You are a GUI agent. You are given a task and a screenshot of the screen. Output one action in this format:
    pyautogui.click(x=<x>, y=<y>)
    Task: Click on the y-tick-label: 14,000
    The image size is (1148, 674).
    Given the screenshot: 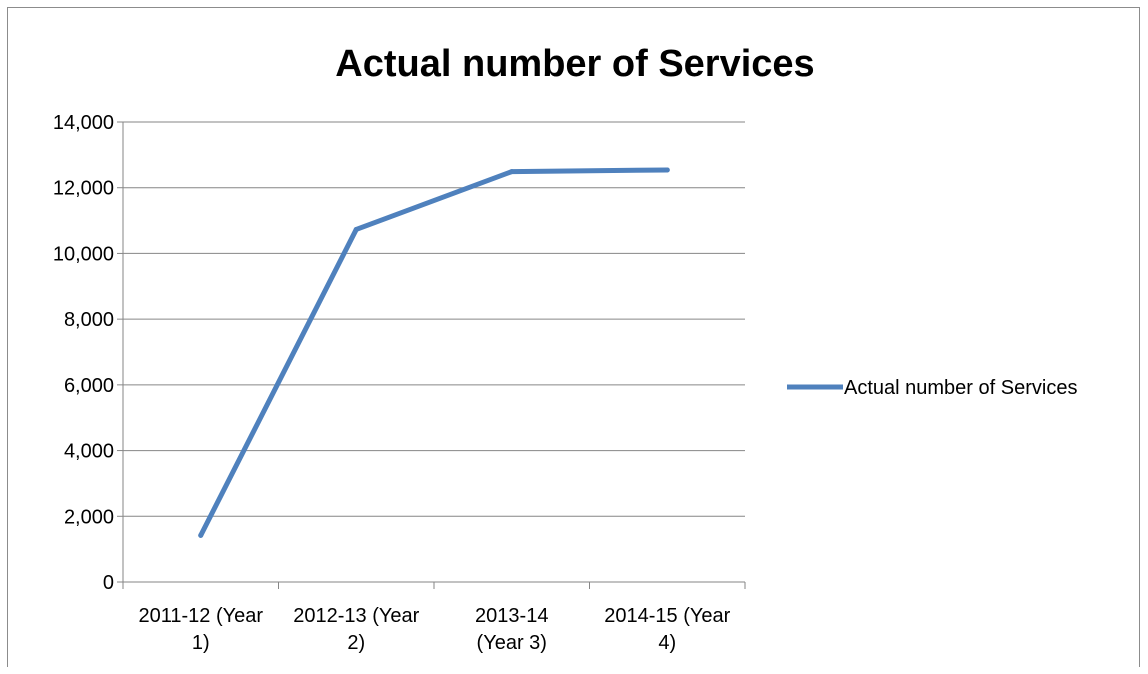 What is the action you would take?
    pyautogui.click(x=83, y=123)
    